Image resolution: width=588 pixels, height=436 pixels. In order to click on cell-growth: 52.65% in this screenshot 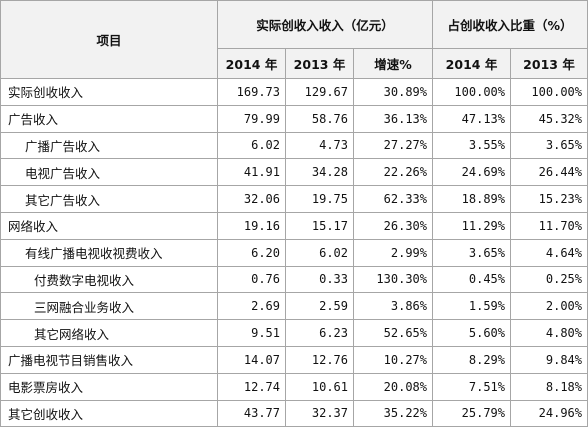, I will do `click(393, 333)`.